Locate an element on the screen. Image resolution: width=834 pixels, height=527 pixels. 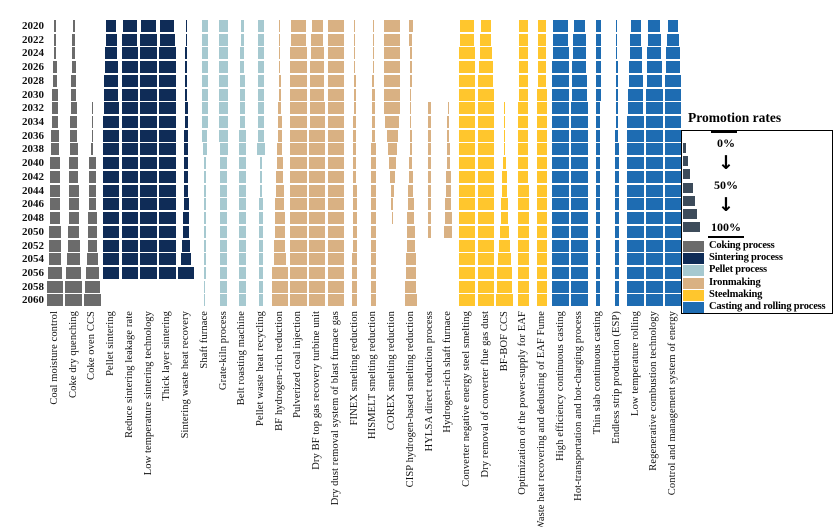
year-row-label: 2022 is located at coordinates (33, 39).